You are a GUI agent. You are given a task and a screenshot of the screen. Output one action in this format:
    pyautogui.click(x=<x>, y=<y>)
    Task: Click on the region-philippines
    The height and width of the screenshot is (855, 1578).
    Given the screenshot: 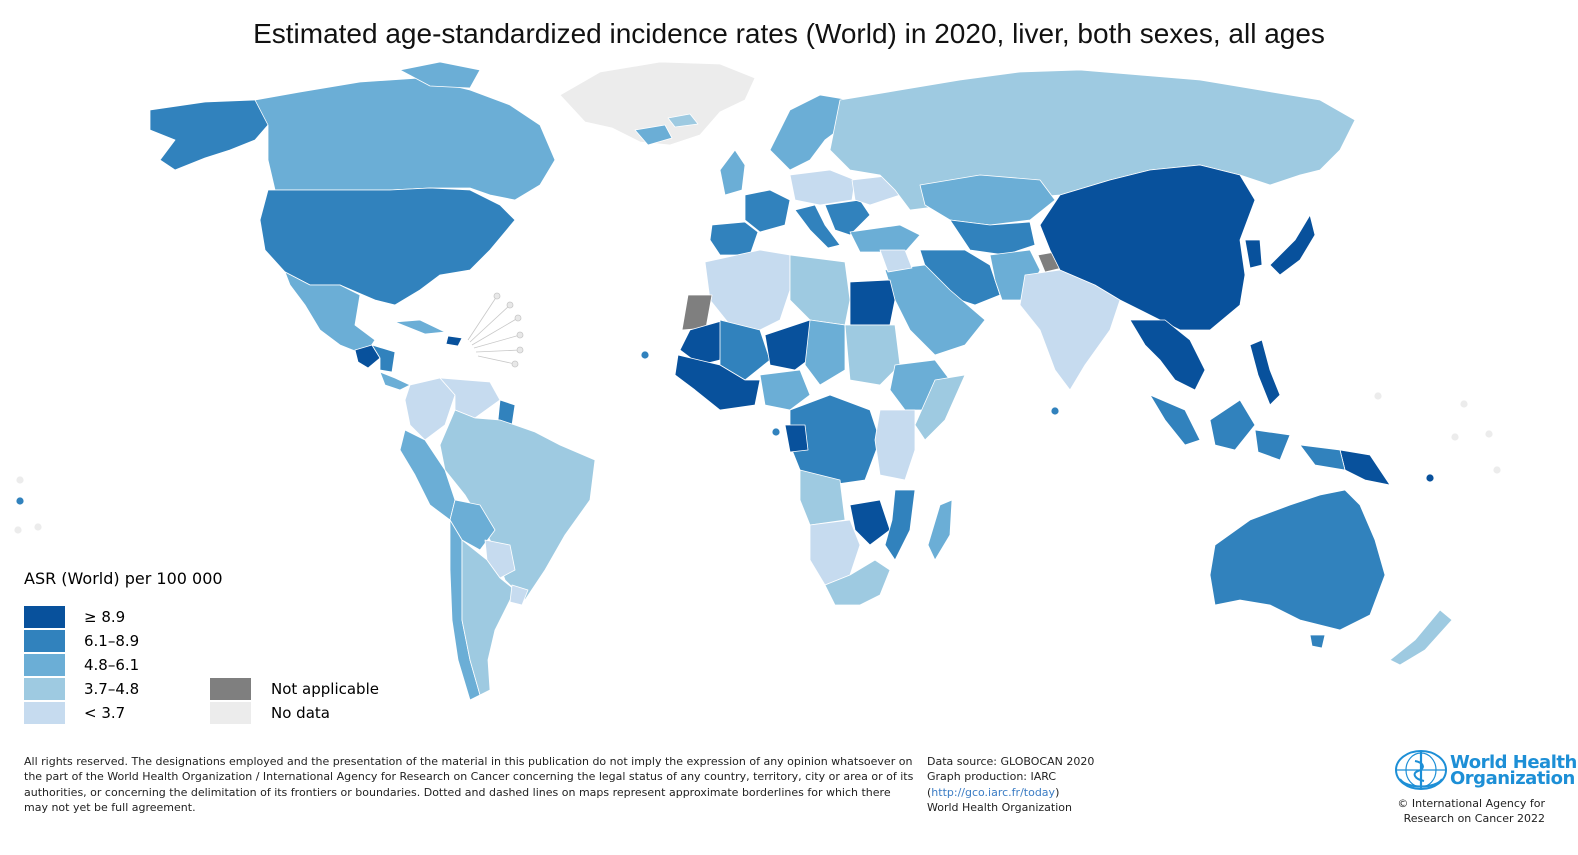 What is the action you would take?
    pyautogui.click(x=1265, y=372)
    